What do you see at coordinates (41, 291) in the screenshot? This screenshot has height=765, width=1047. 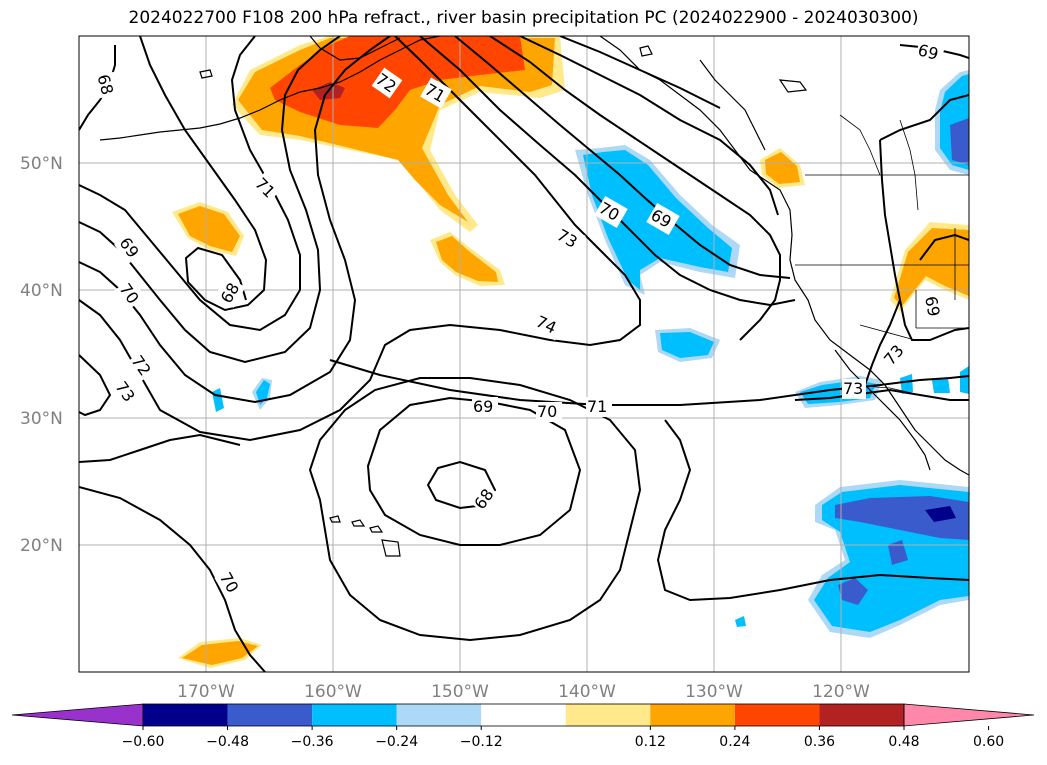 I see `lat-label: 40°N` at bounding box center [41, 291].